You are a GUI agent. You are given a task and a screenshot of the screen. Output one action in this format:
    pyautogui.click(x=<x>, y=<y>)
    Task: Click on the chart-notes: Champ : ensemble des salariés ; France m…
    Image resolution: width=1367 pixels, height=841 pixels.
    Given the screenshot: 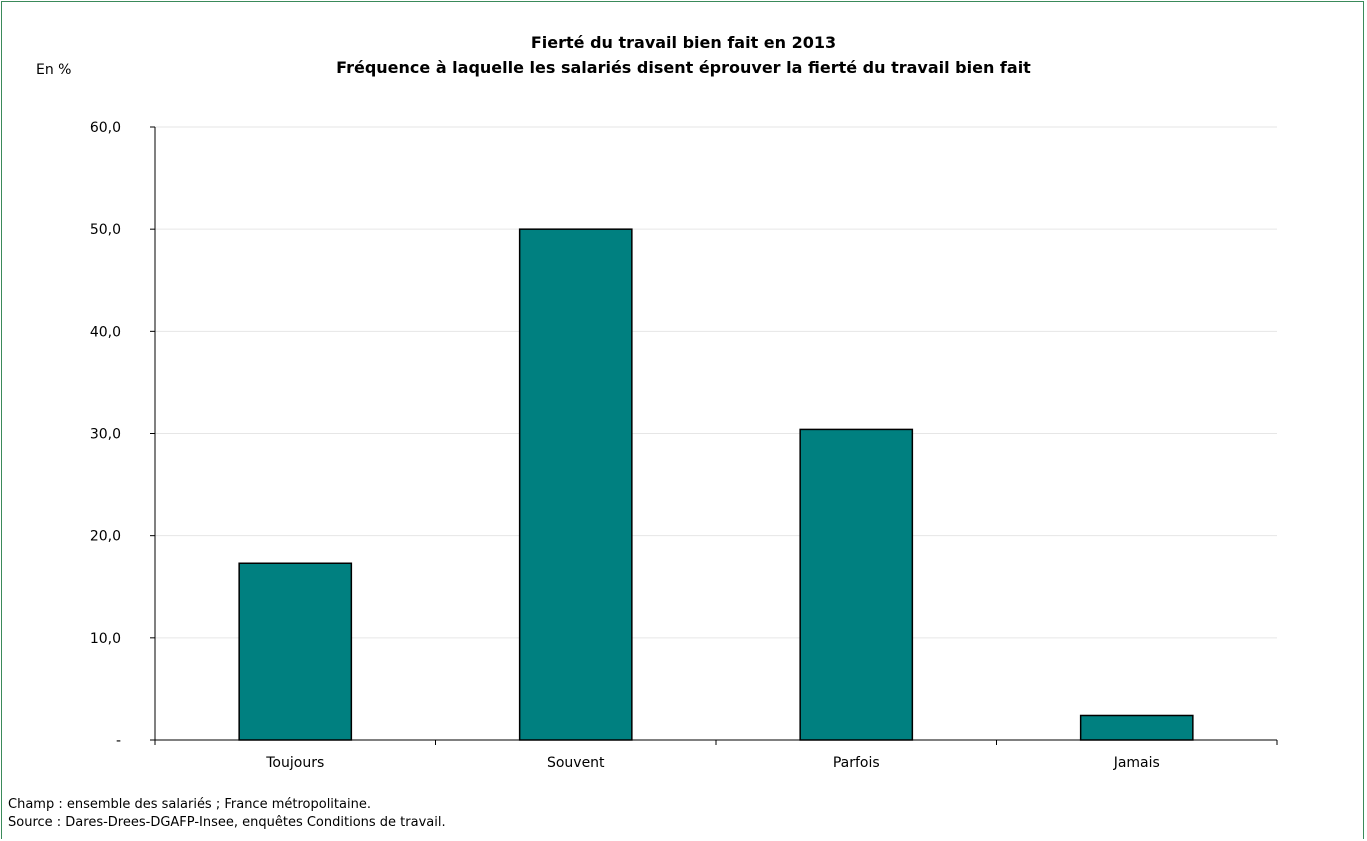 What is the action you would take?
    pyautogui.click(x=227, y=814)
    